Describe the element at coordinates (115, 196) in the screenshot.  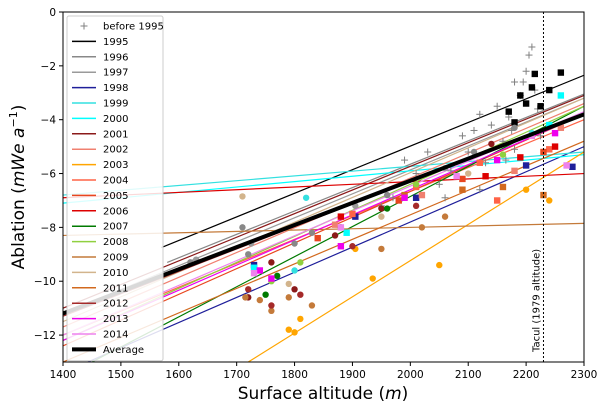
I see `legend-label: 2005` at that location.